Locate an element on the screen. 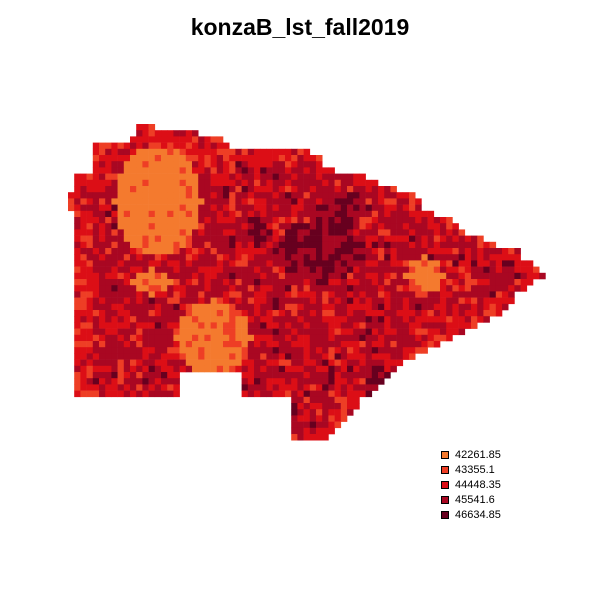  legend-item-2: 43355.1 is located at coordinates (471, 469).